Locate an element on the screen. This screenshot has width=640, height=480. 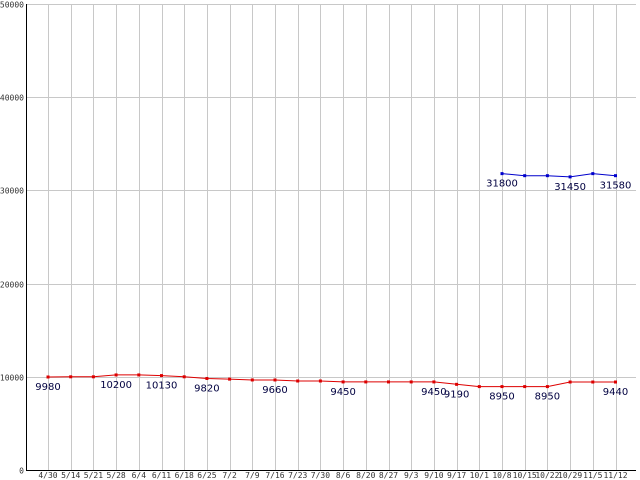
y-tick-labels: 0 10000 20000 30000 40000 50000 is located at coordinates (12, 238).